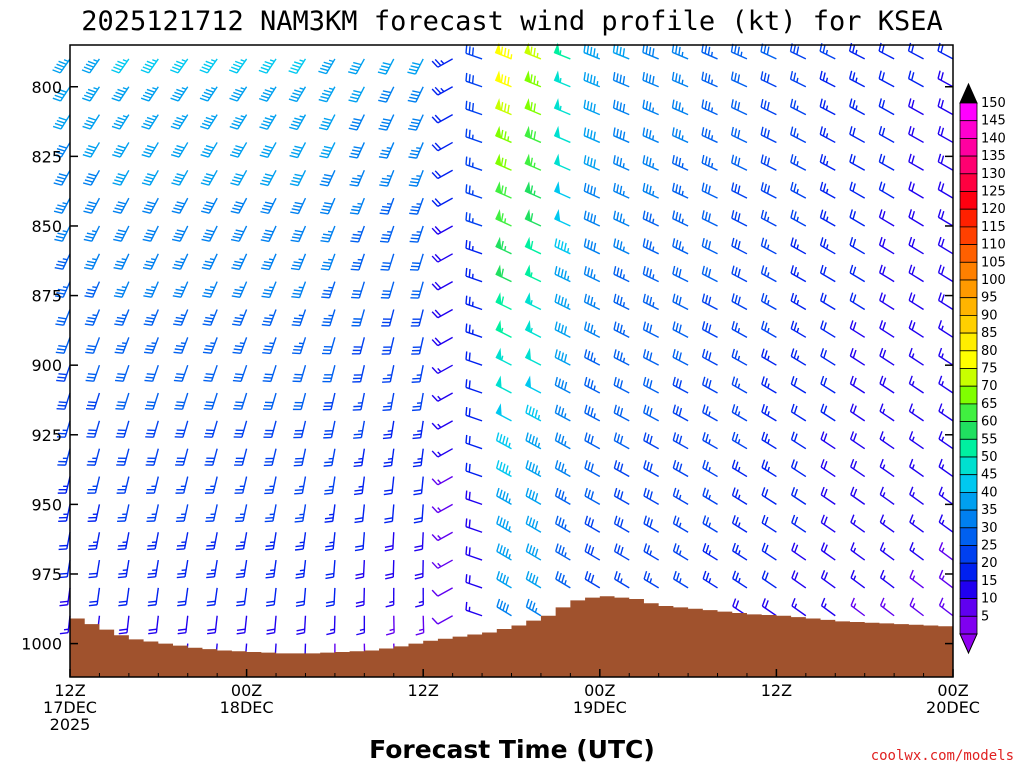  Describe the element at coordinates (46, 574) in the screenshot. I see `y-tick-label: 975` at that location.